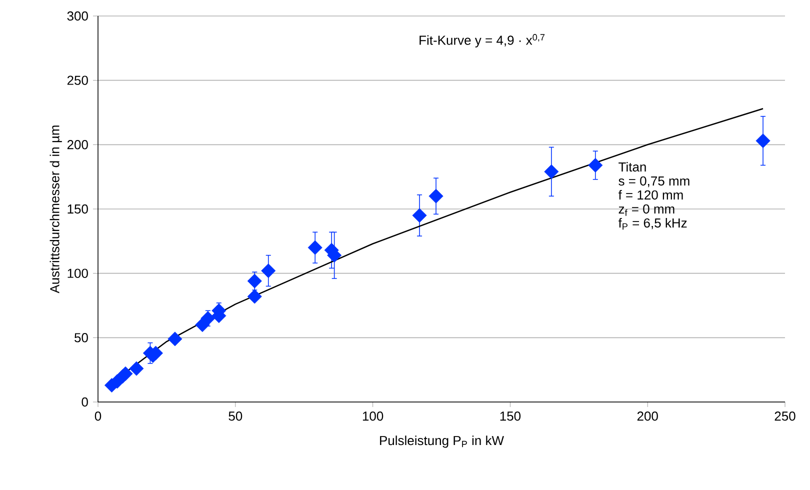 This screenshot has height=490, width=810. I want to click on y-axis-title: Austrittsdurchmesser d in µm, so click(56, 210).